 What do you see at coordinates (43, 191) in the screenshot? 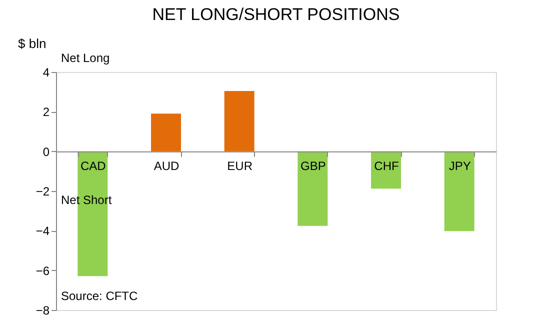
I see `y-tick-label: −2` at bounding box center [43, 191].